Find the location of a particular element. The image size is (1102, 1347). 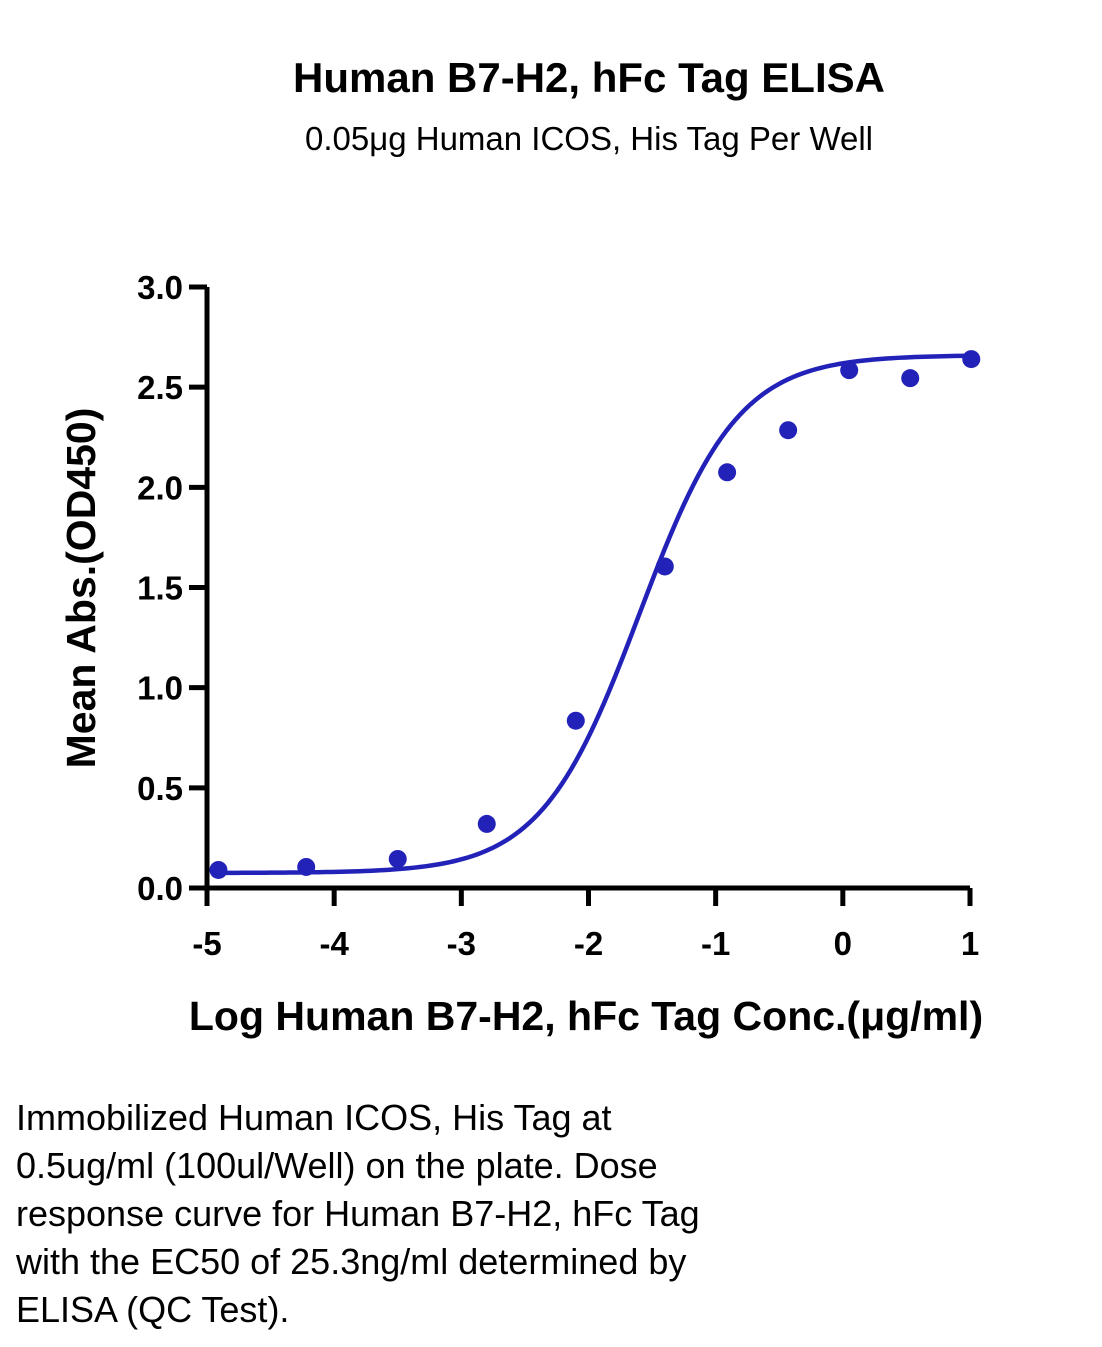

y-tick-label: 0.0 is located at coordinates (160, 888).